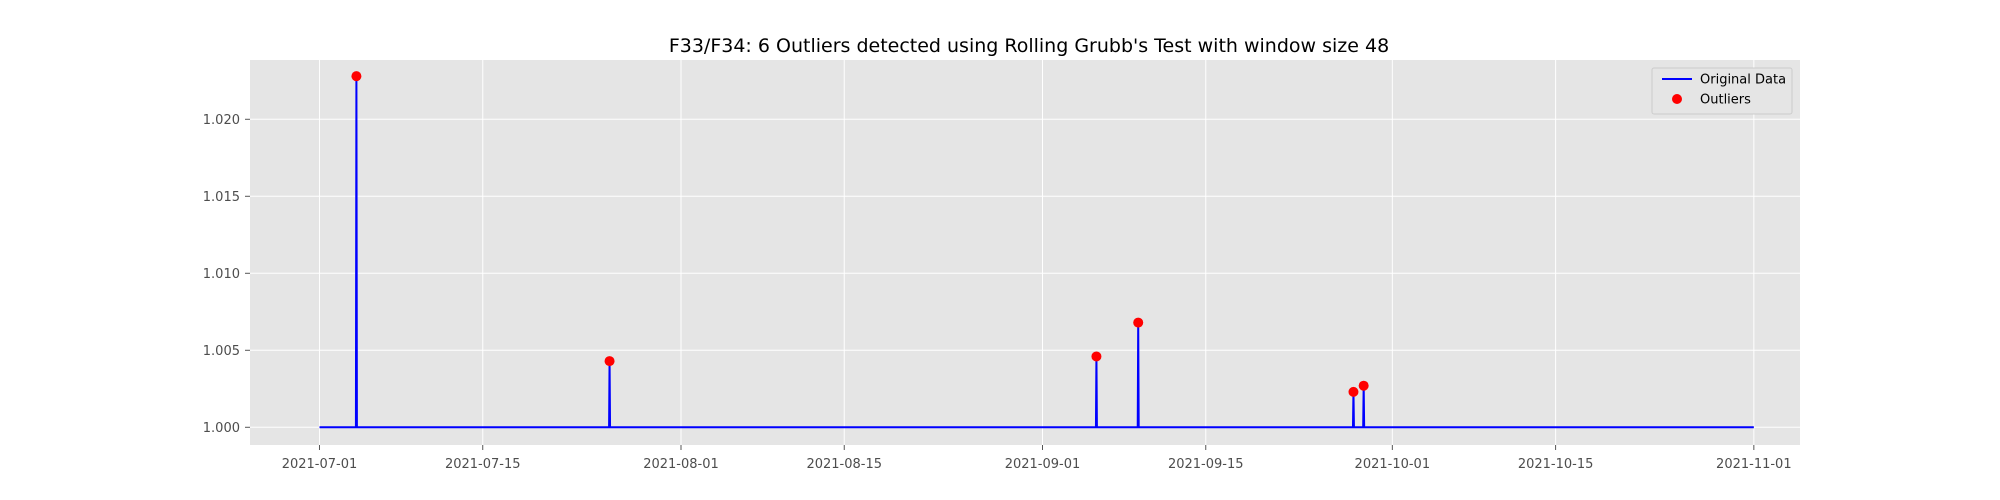 This screenshot has height=500, width=2000. I want to click on x-tick-label: 2021-08-01, so click(681, 464).